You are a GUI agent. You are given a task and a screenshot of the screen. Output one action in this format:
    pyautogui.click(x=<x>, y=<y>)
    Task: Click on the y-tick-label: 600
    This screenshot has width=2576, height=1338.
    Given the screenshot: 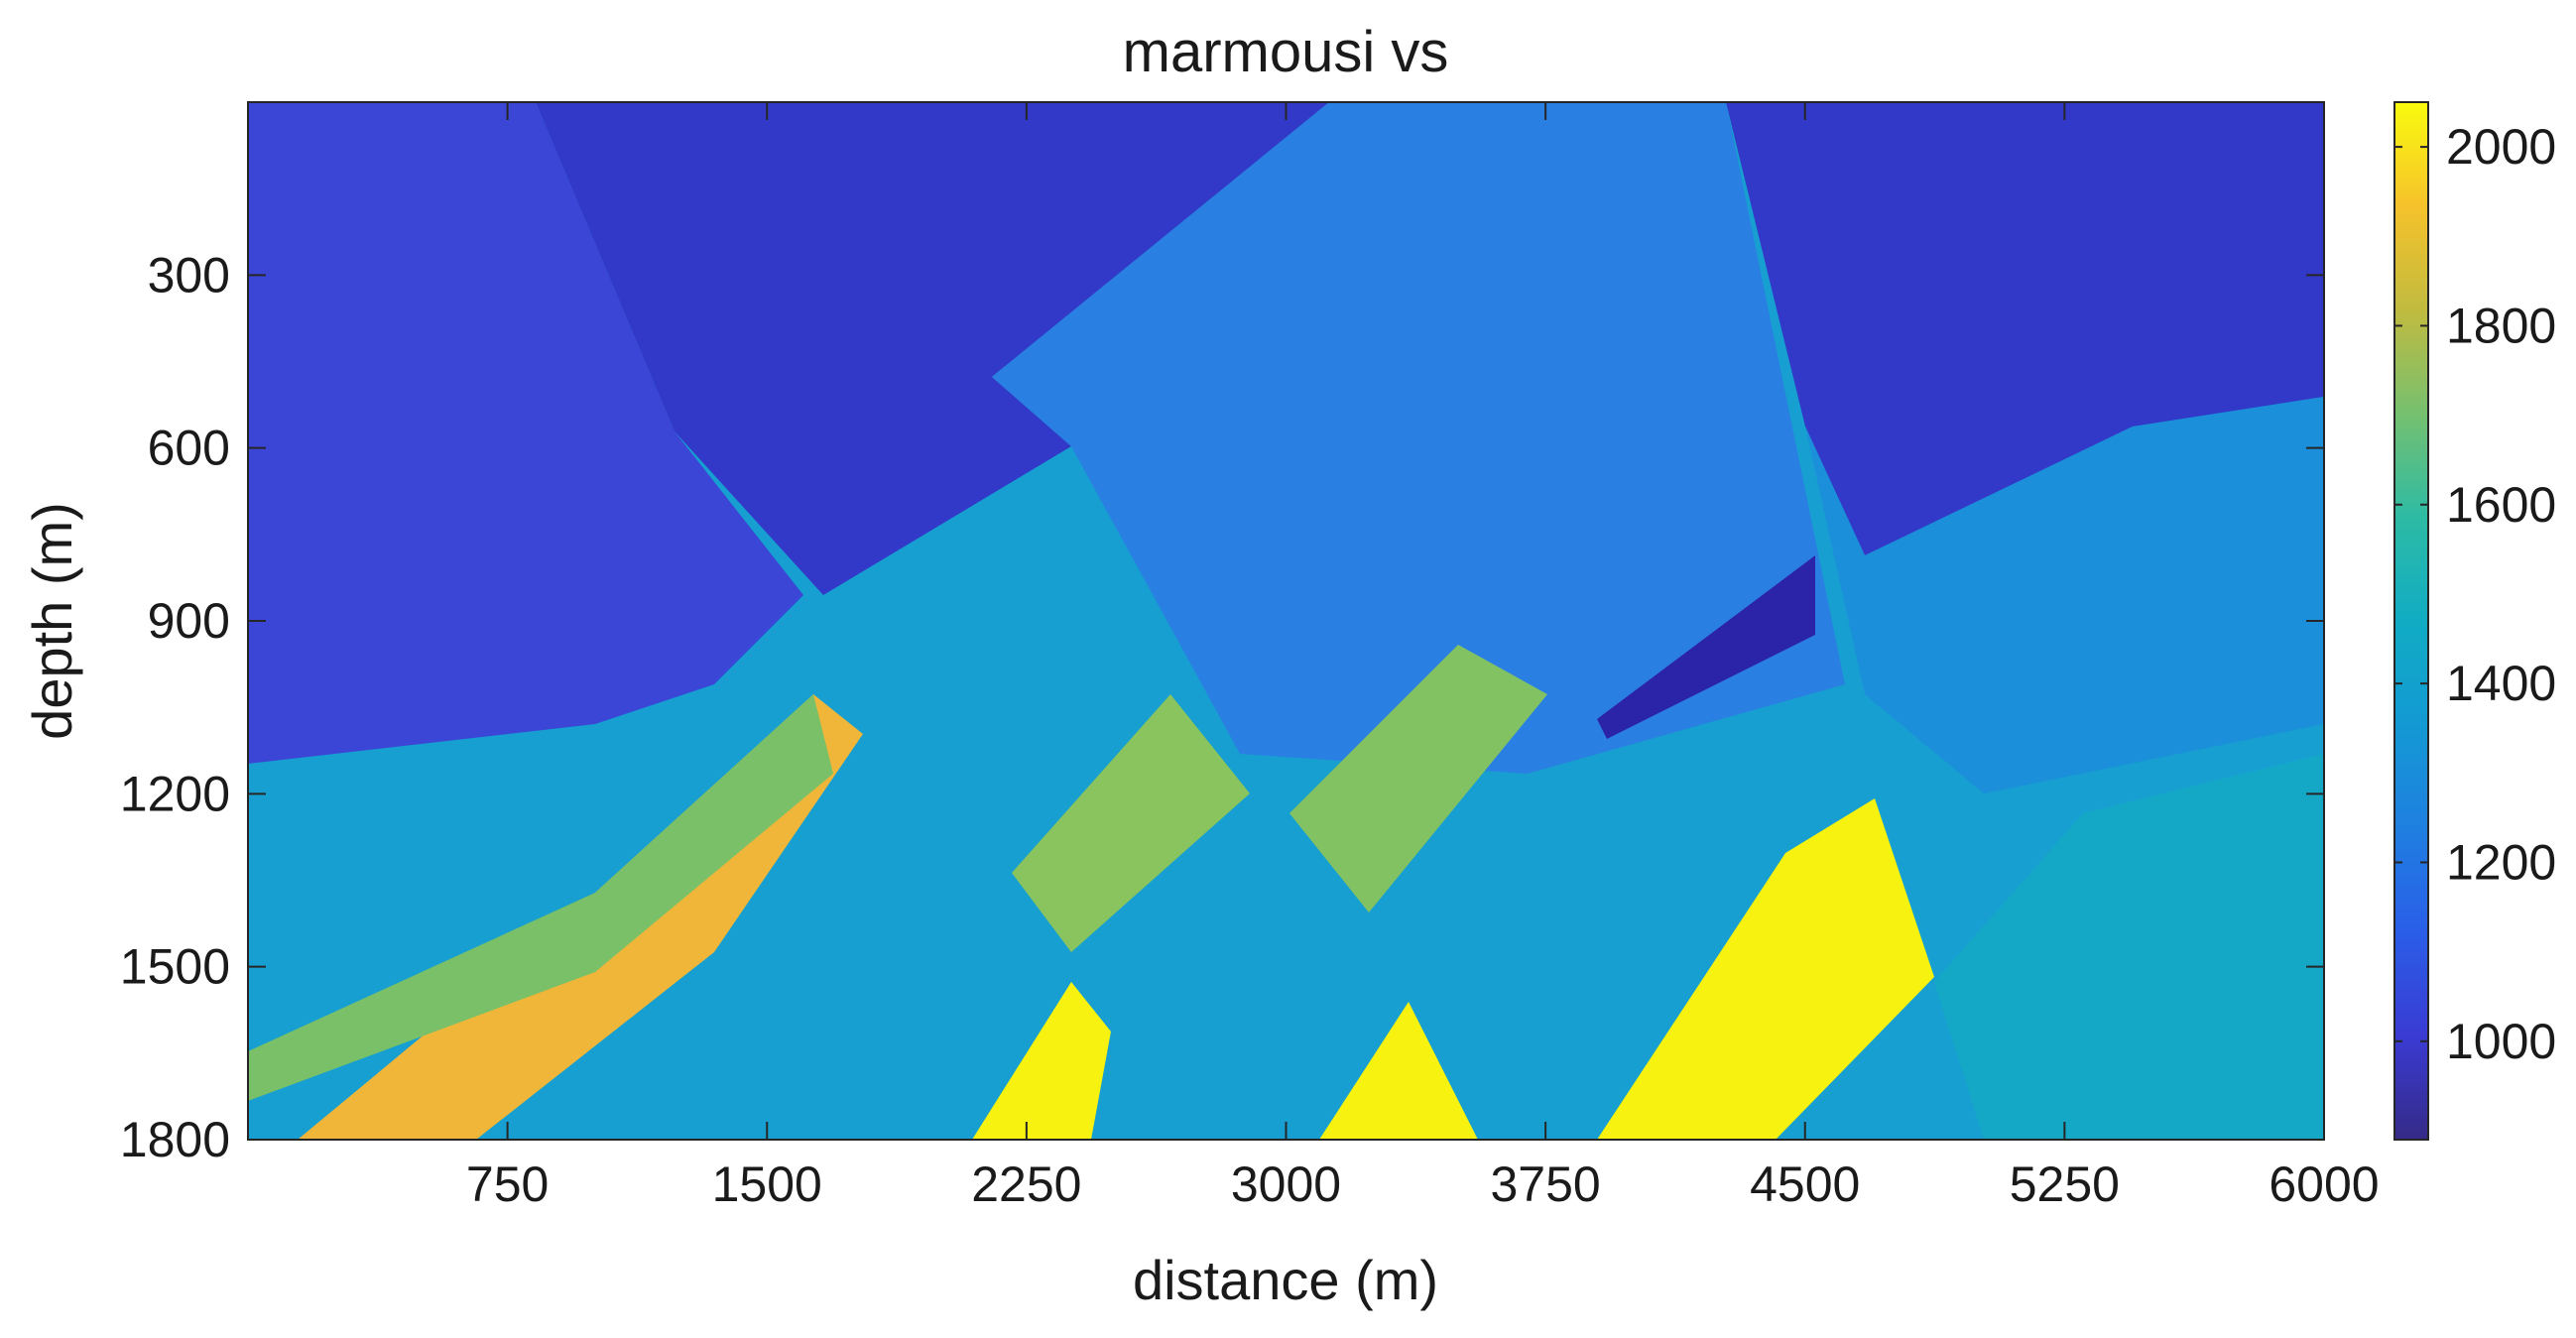 What is the action you would take?
    pyautogui.click(x=189, y=448)
    